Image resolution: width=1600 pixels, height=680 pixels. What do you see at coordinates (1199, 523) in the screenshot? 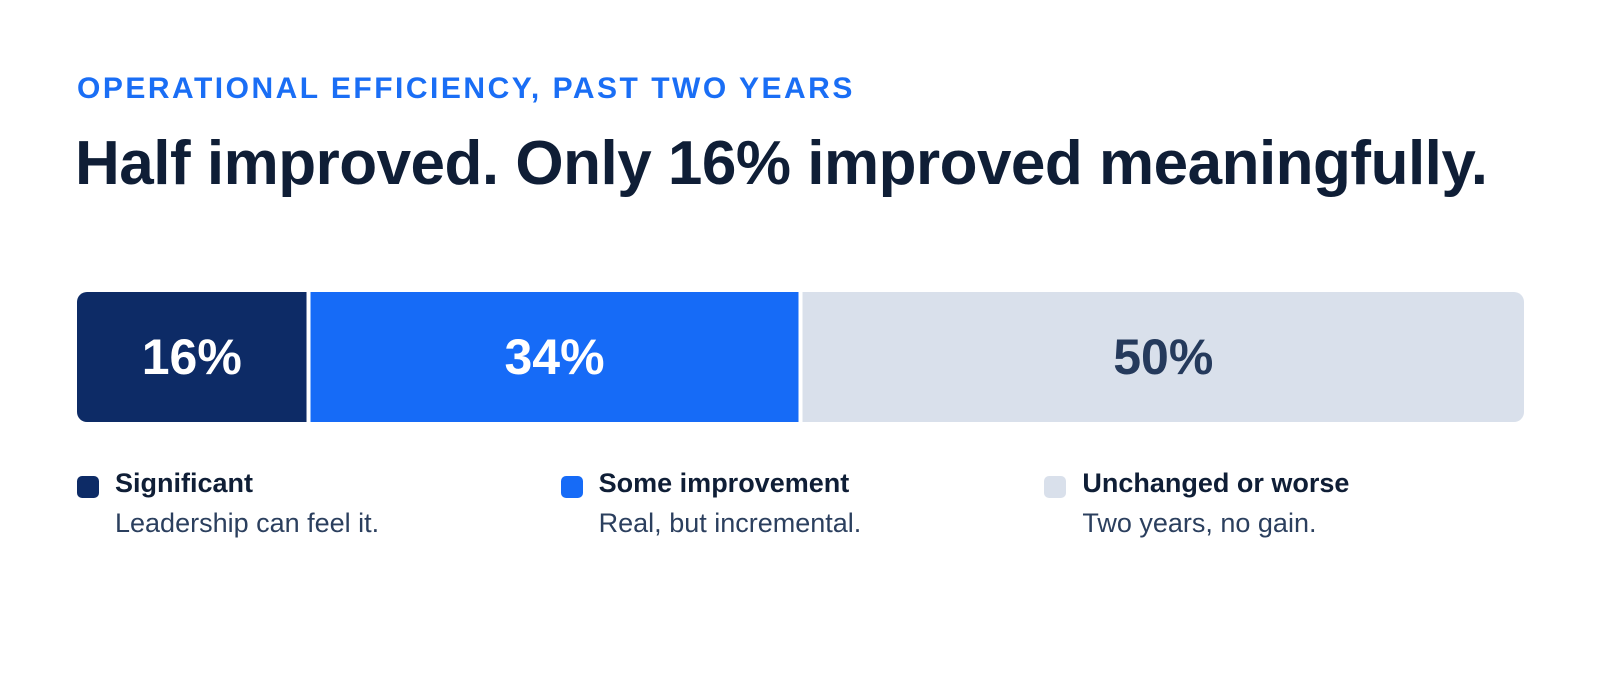
I see `legend-description: Two years, no gain.` at bounding box center [1199, 523].